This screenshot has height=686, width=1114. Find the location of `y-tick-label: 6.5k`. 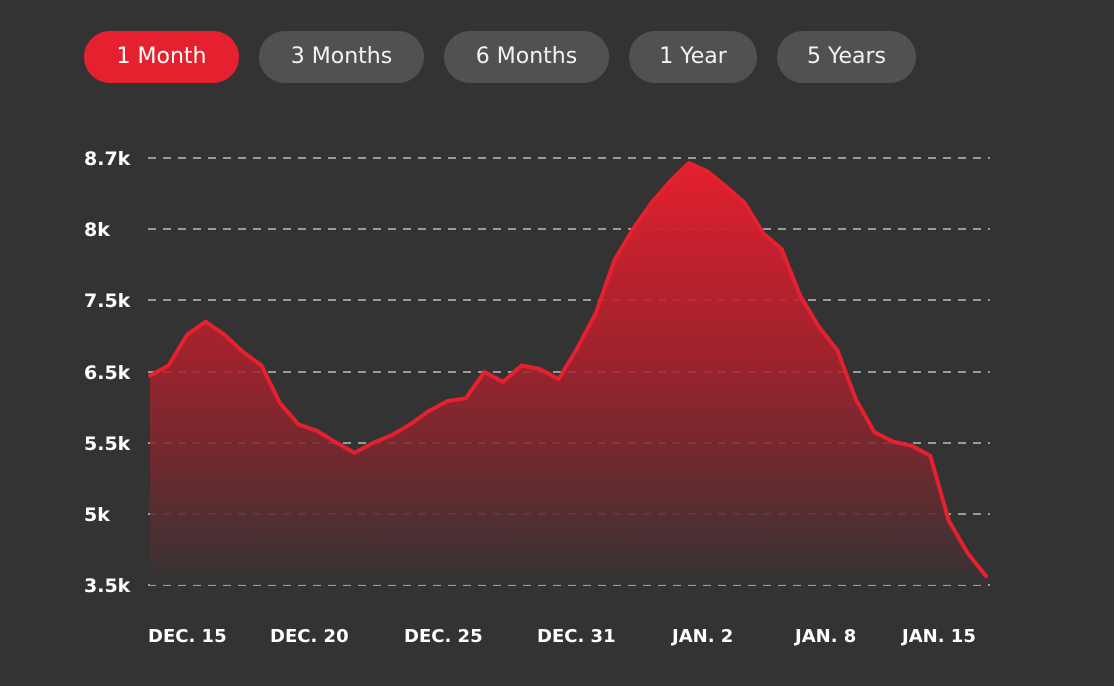

y-tick-label: 6.5k is located at coordinates (107, 373).